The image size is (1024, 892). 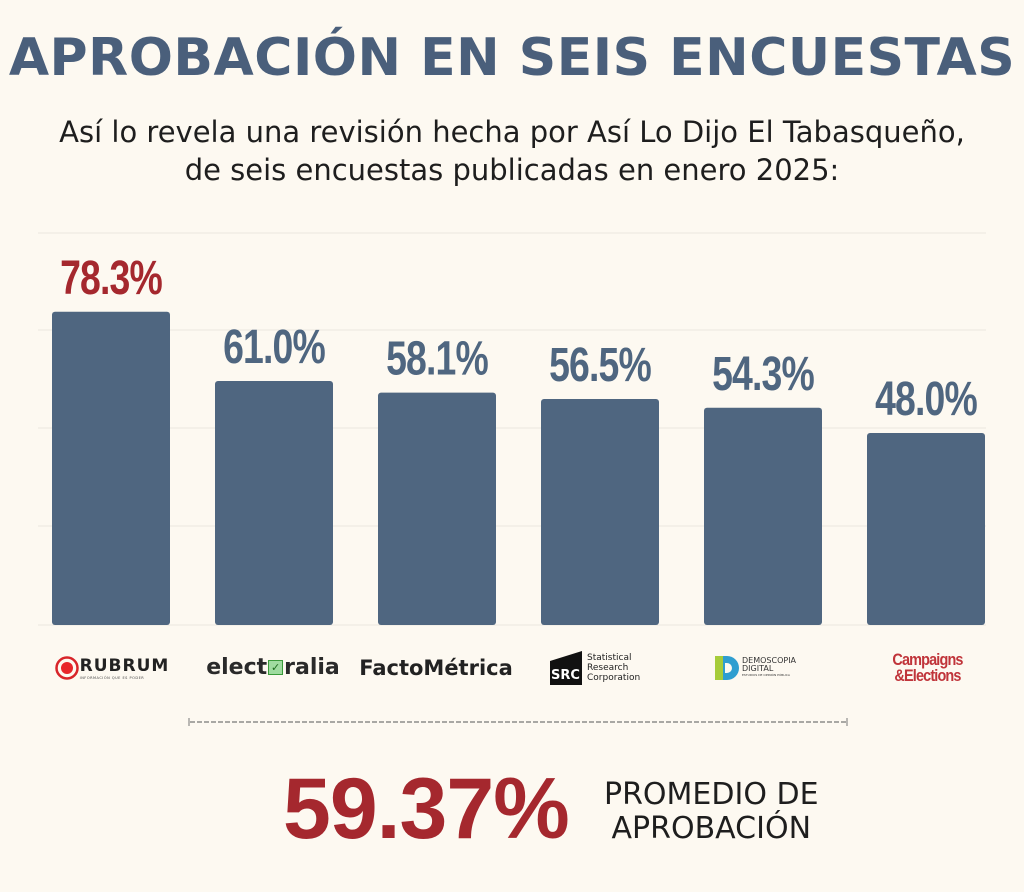 I want to click on checkbox-icon: ✓, so click(x=276, y=667).